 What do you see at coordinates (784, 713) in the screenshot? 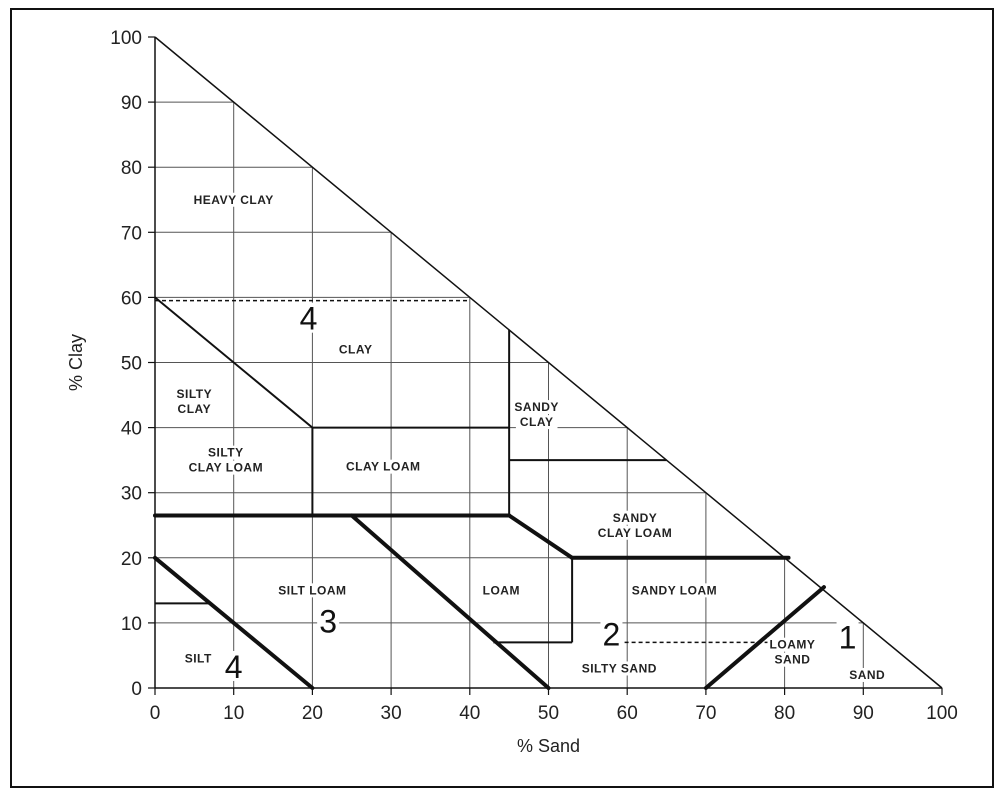
I see `x-tick-label: 80` at bounding box center [784, 713].